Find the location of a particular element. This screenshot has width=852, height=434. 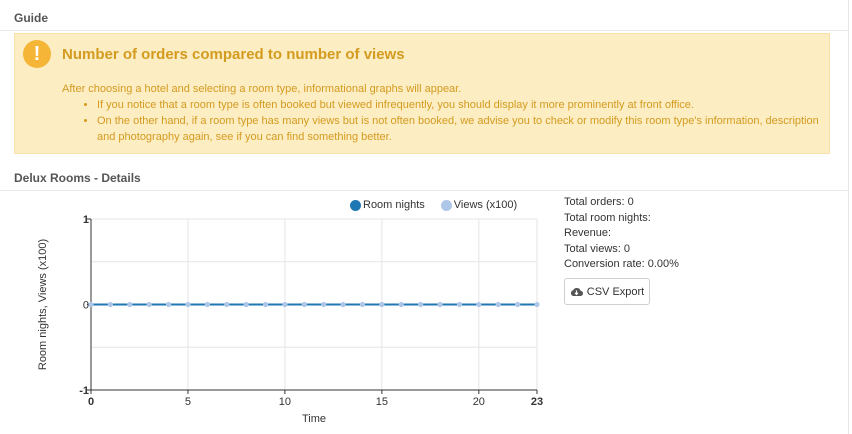

exclamation-icon: ! is located at coordinates (37, 54).